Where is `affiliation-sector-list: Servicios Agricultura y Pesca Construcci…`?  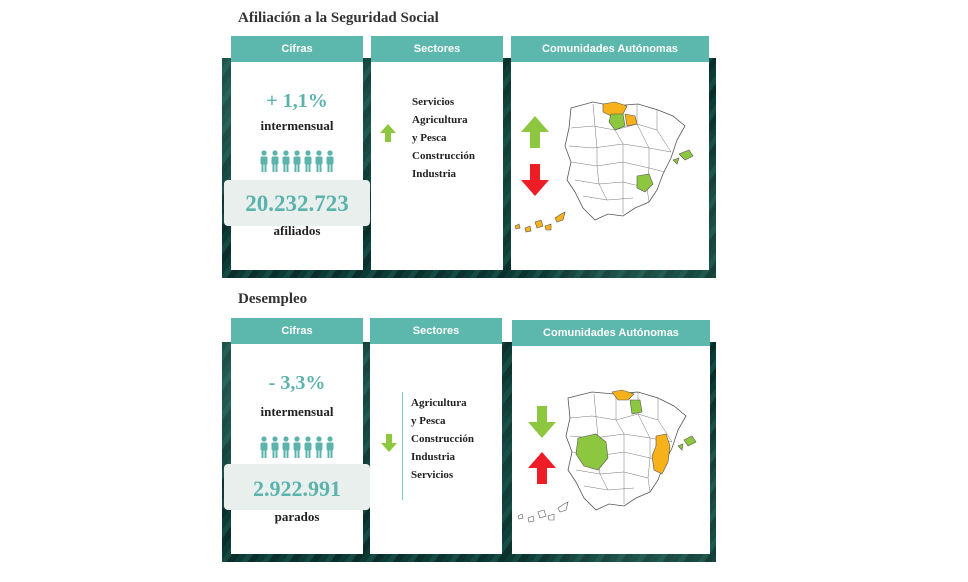
affiliation-sector-list: Servicios Agricultura y Pesca Construcci… is located at coordinates (443, 138).